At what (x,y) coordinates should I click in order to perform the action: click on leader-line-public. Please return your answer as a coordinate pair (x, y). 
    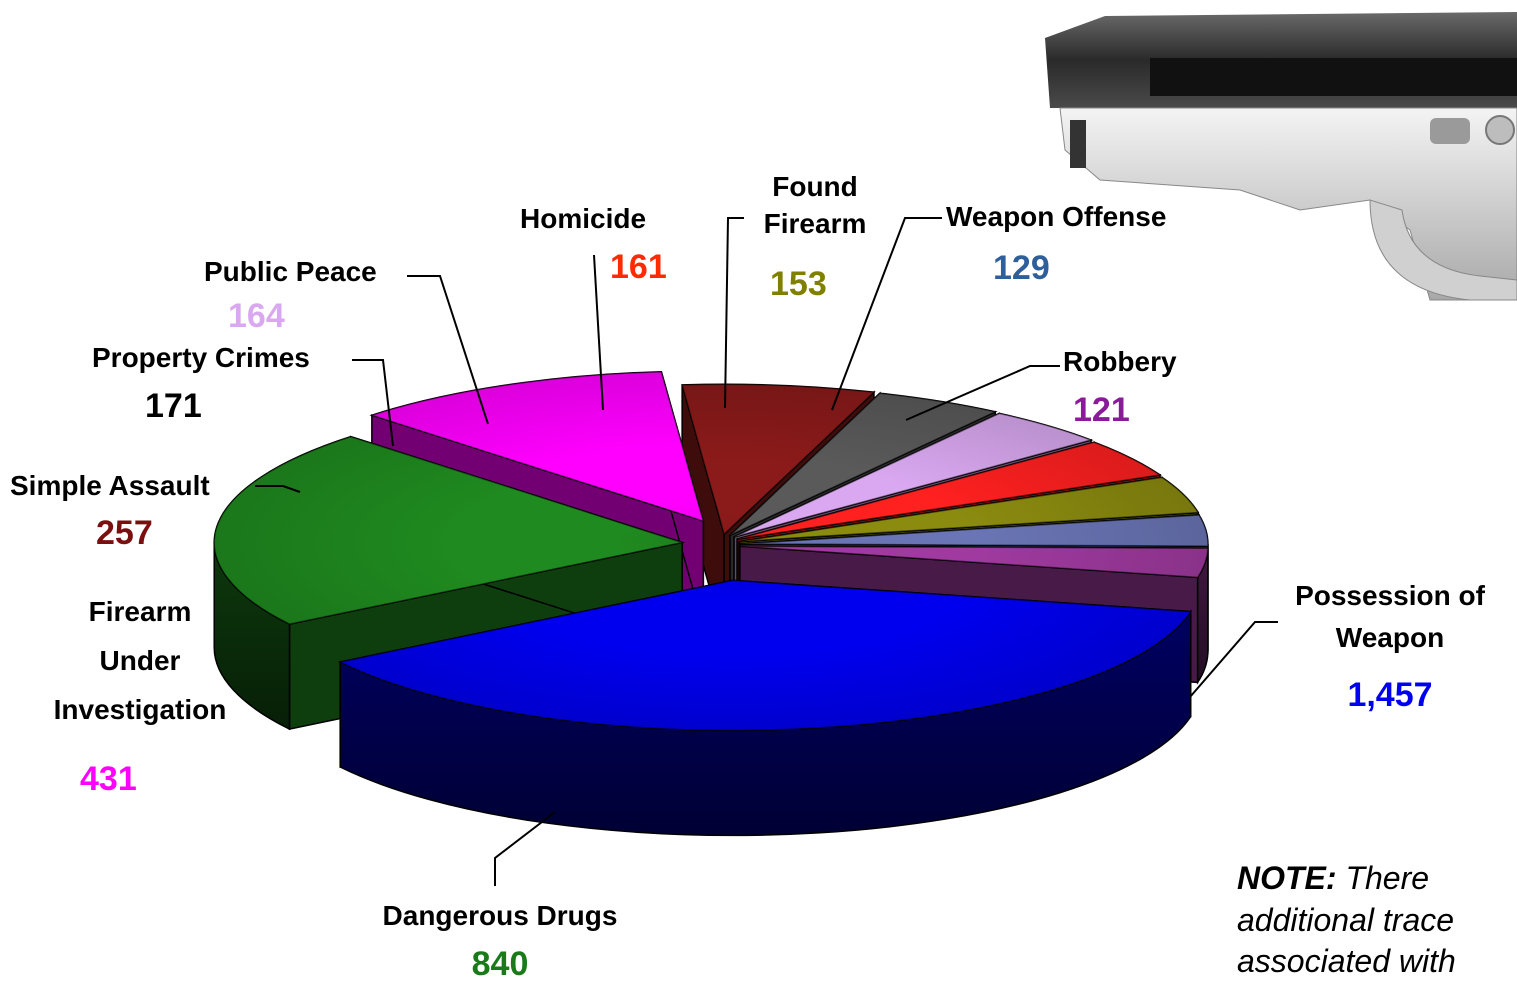
    Looking at the image, I should click on (448, 350).